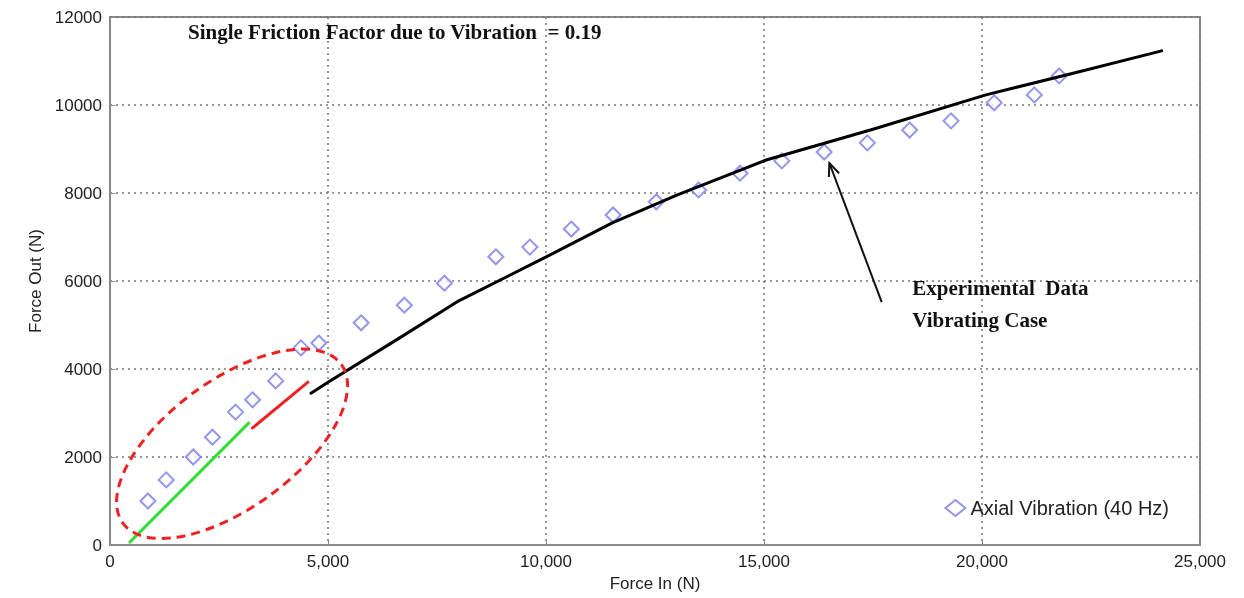 This screenshot has width=1244, height=598. What do you see at coordinates (83, 281) in the screenshot?
I see `y-tick-label: 6000` at bounding box center [83, 281].